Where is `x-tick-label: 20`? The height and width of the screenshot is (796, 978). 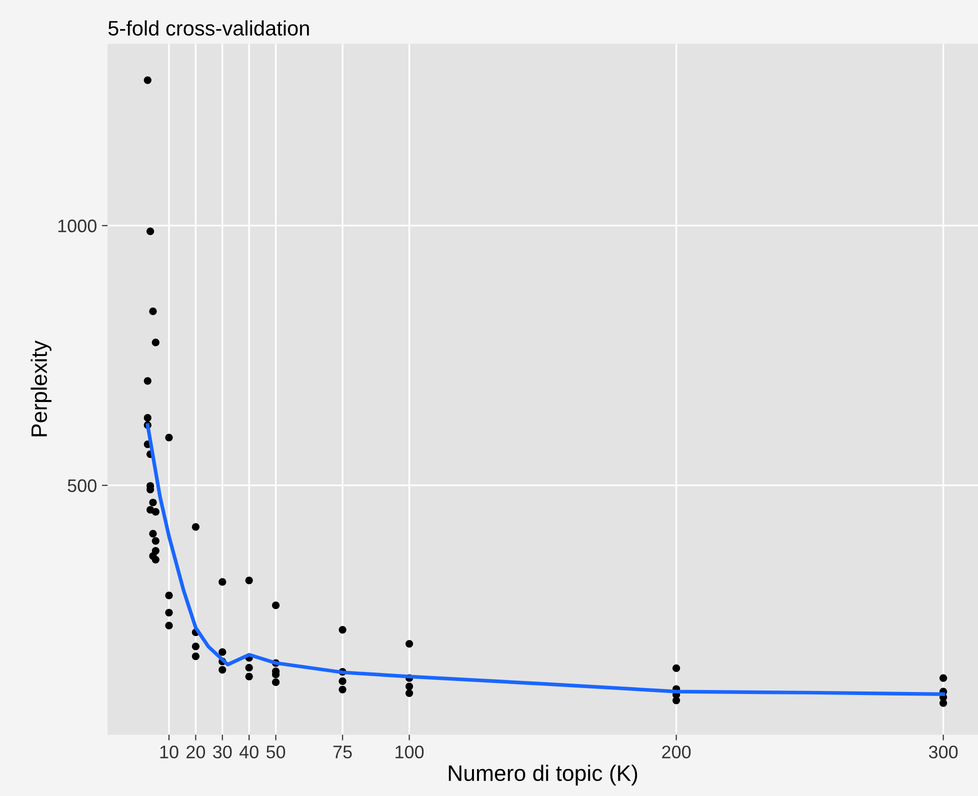 x-tick-label: 20 is located at coordinates (196, 752).